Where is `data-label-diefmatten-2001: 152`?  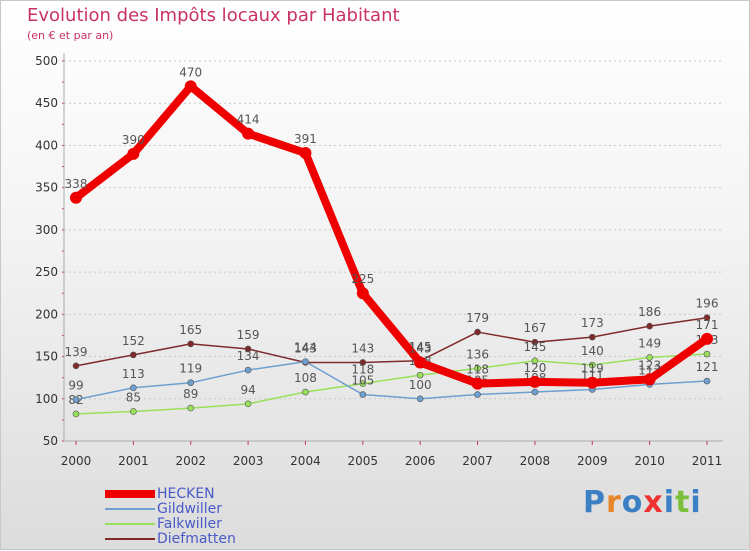
data-label-diefmatten-2001: 152 is located at coordinates (133, 341).